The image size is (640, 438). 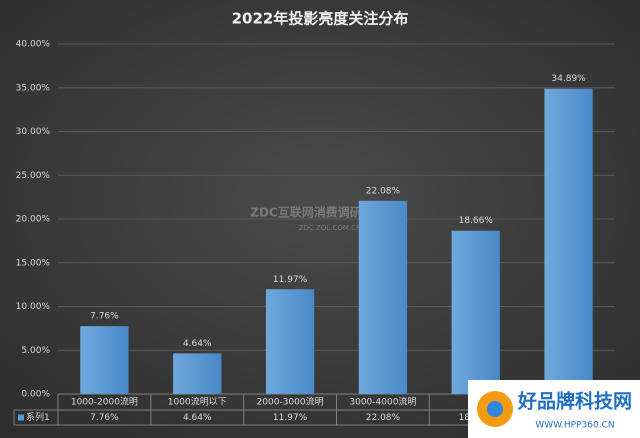 What do you see at coordinates (33, 132) in the screenshot?
I see `y-tick-label: 30.00%` at bounding box center [33, 132].